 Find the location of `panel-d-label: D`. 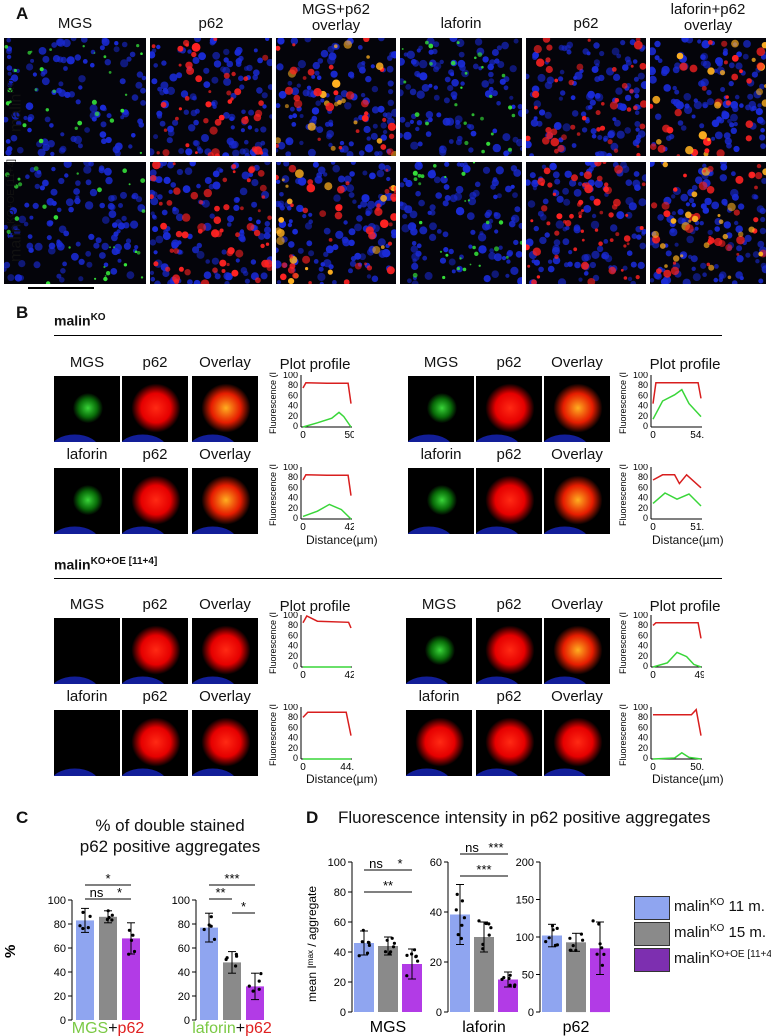

panel-d-label: D is located at coordinates (312, 817).